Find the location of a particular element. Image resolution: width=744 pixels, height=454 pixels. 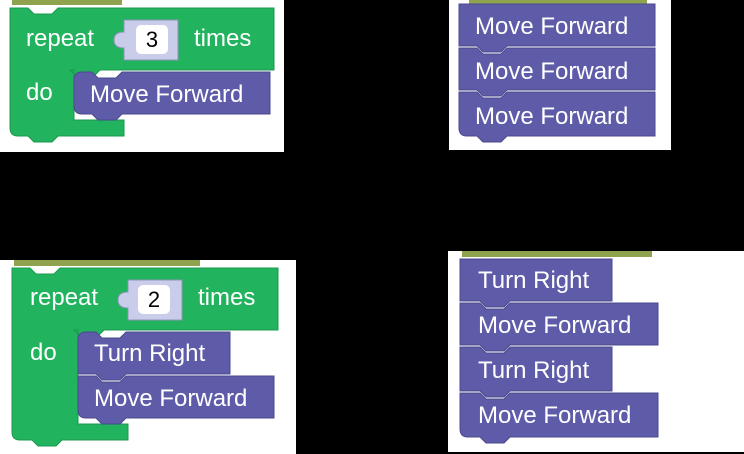

turn-right-block is located at coordinates (154, 356).